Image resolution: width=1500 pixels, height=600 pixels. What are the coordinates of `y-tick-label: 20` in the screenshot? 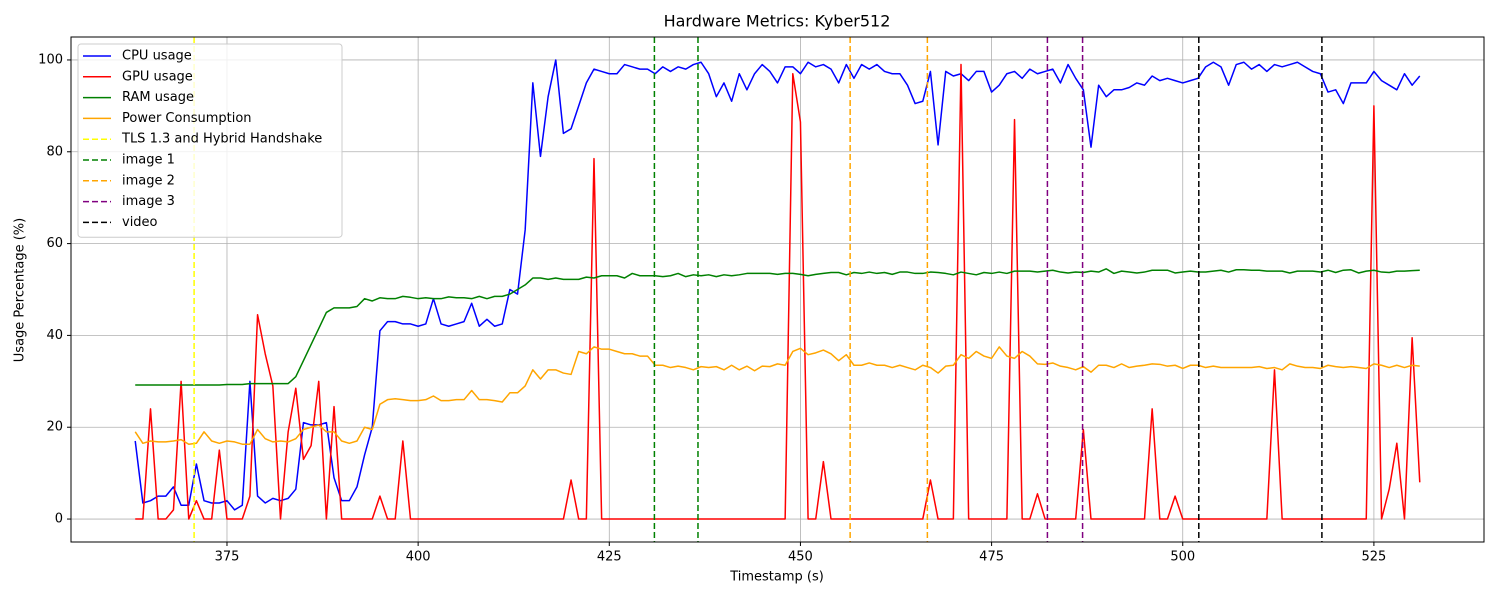 It's located at (54, 427).